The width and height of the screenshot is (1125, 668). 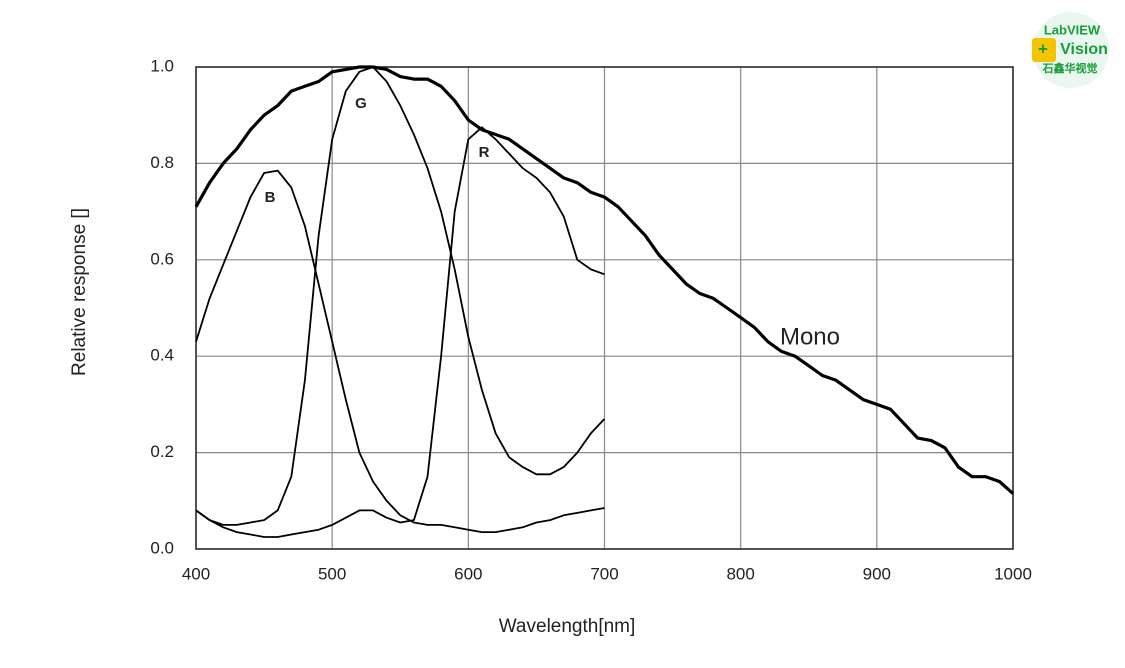 I want to click on logo-badge, so click(x=1071, y=50).